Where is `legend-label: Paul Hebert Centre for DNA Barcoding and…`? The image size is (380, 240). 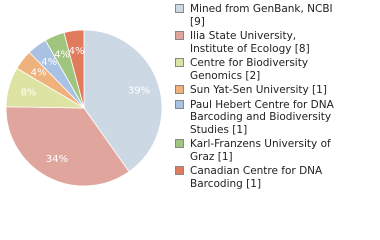
legend-label: Paul Hebert Centre for DNA Barcoding and… is located at coordinates (262, 117).